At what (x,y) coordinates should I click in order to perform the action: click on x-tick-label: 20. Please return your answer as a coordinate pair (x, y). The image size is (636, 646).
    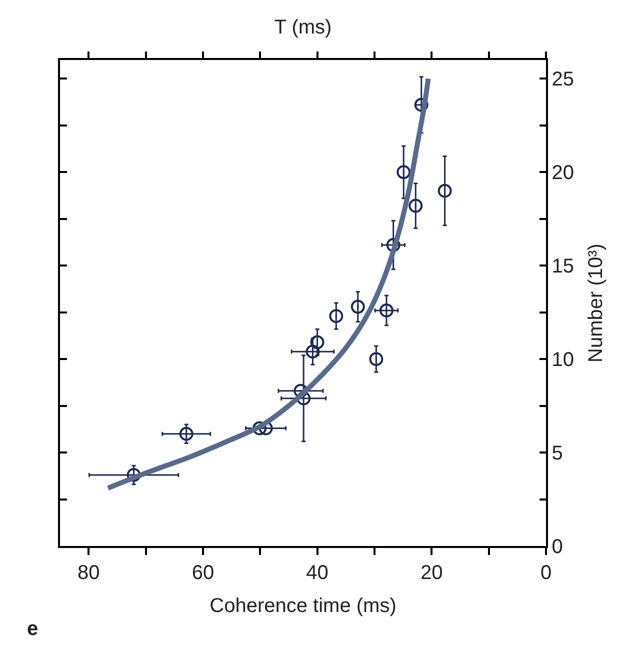
    Looking at the image, I should click on (431, 573).